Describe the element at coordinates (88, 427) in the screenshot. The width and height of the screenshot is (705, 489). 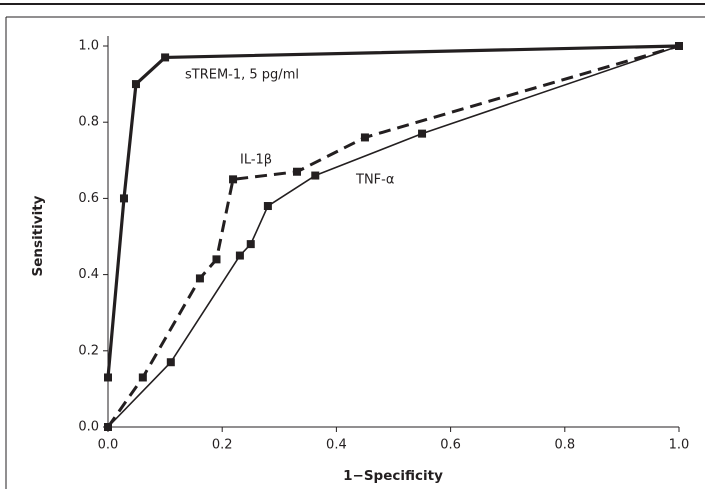
I see `y-tick-label: 0.0` at that location.